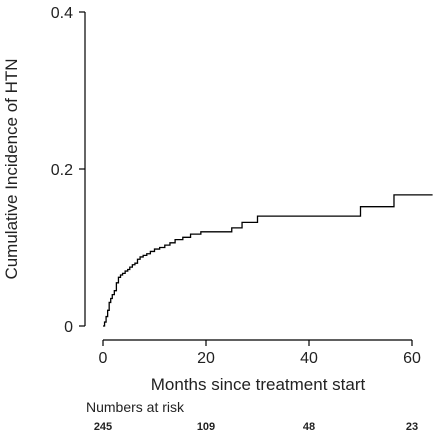 The width and height of the screenshot is (440, 435). I want to click on x-tick-label: 40, so click(309, 358).